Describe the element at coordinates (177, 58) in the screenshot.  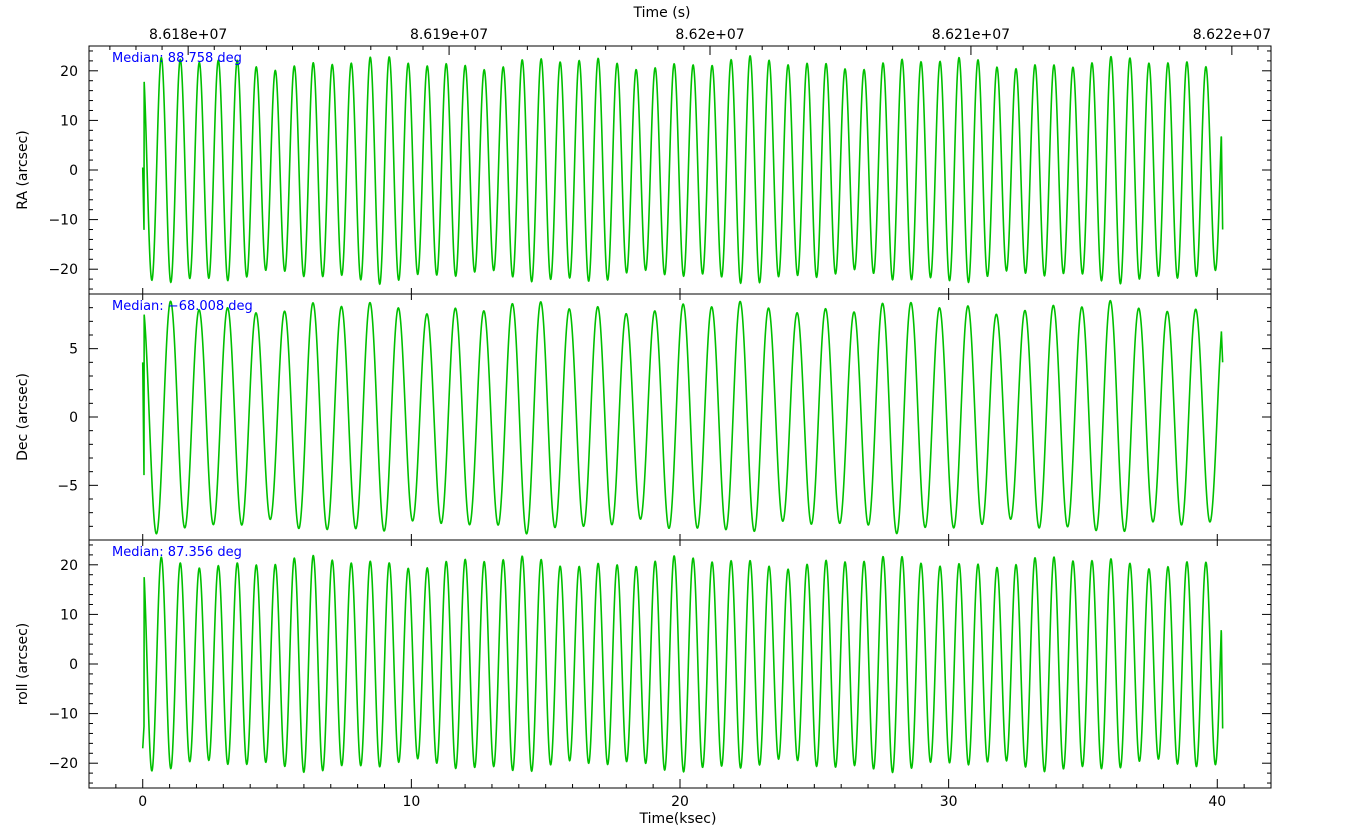
I see `median-annotation: Median: 88.758 deg` at that location.